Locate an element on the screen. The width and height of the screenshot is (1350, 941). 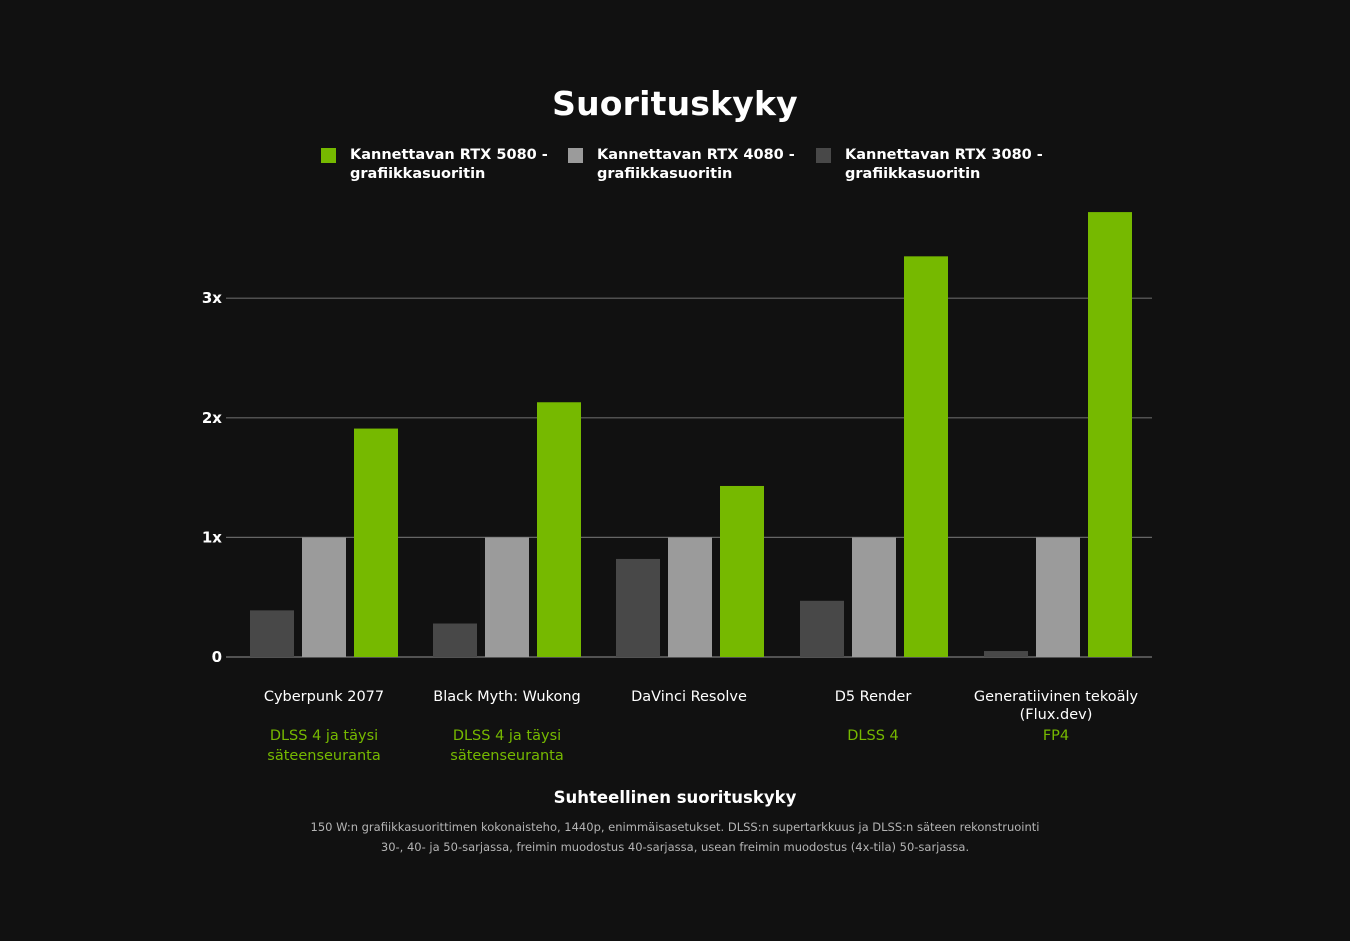
category-name: Cyberpunk 2077 is located at coordinates (324, 697).